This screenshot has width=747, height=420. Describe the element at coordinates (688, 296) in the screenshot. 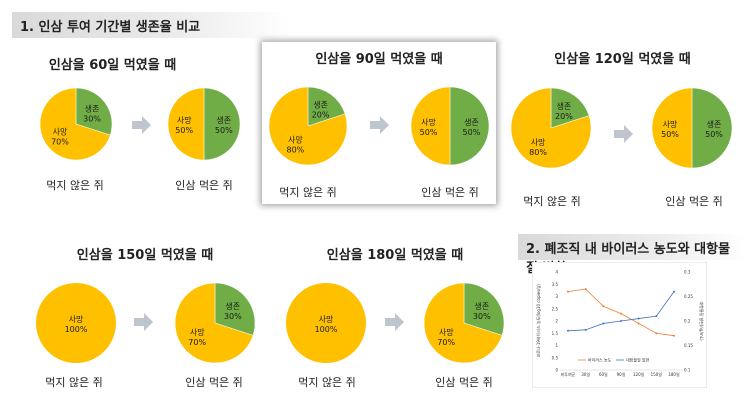

I see `y2-tick-label: 0.25` at that location.